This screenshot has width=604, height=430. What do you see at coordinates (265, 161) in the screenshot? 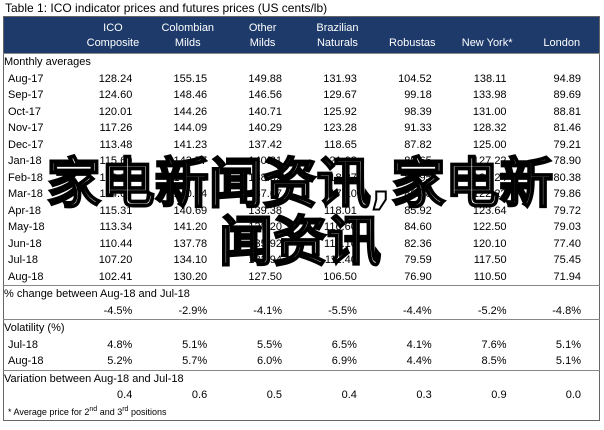
I see `cell: 140.21` at bounding box center [265, 161].